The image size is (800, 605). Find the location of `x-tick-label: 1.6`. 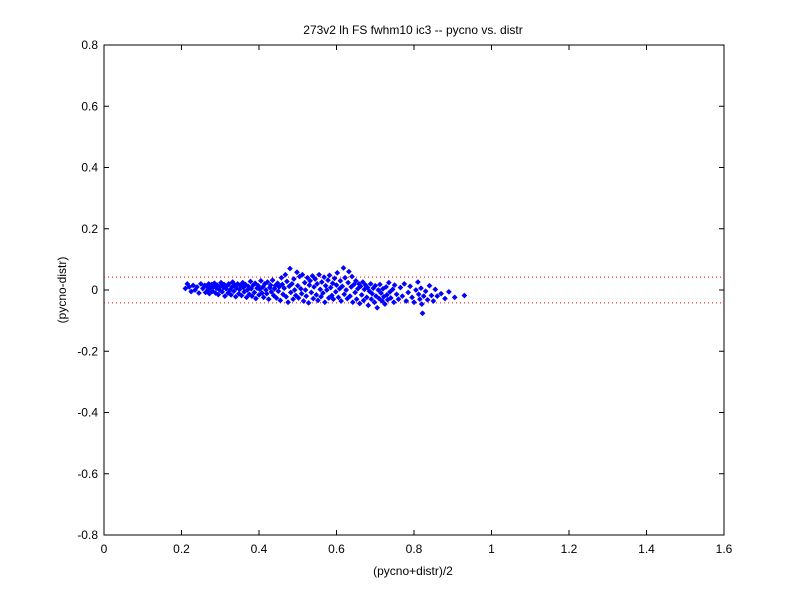

x-tick-label: 1.6 is located at coordinates (724, 549).